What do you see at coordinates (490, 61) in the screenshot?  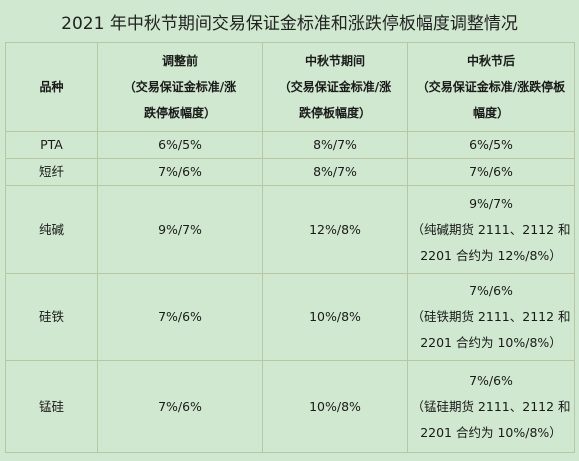 I see `header-after-line: 中秋节后` at bounding box center [490, 61].